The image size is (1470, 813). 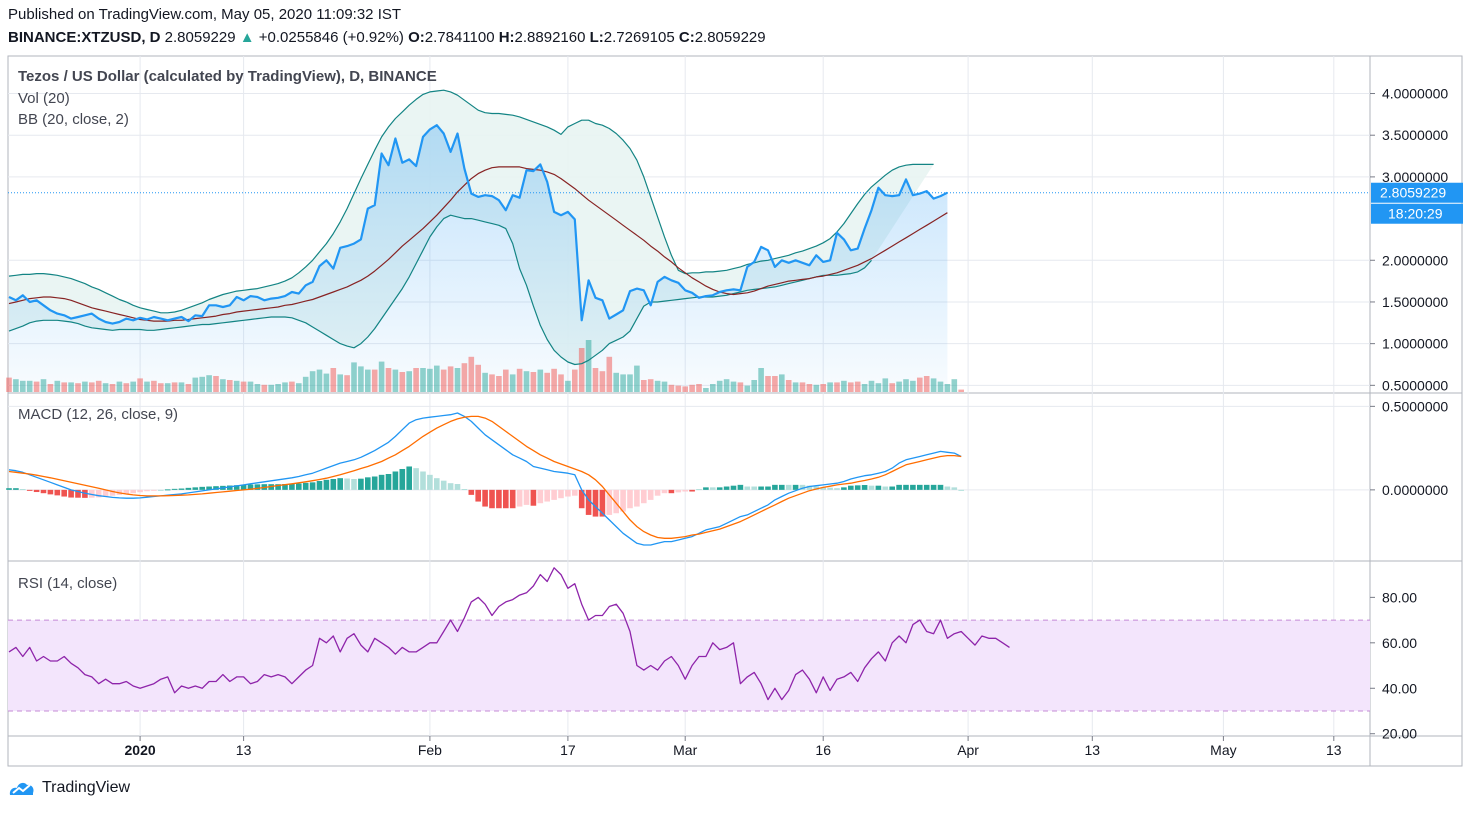 What do you see at coordinates (73, 119) in the screenshot?
I see `bb-legend: BB (20, close, 2)` at bounding box center [73, 119].